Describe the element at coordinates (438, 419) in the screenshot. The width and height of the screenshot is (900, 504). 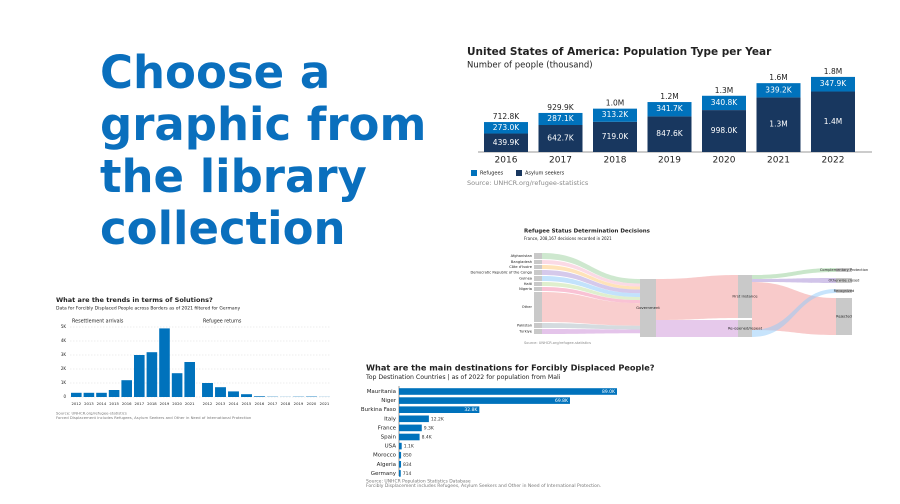
I see `value-label: 12.2K` at that location.